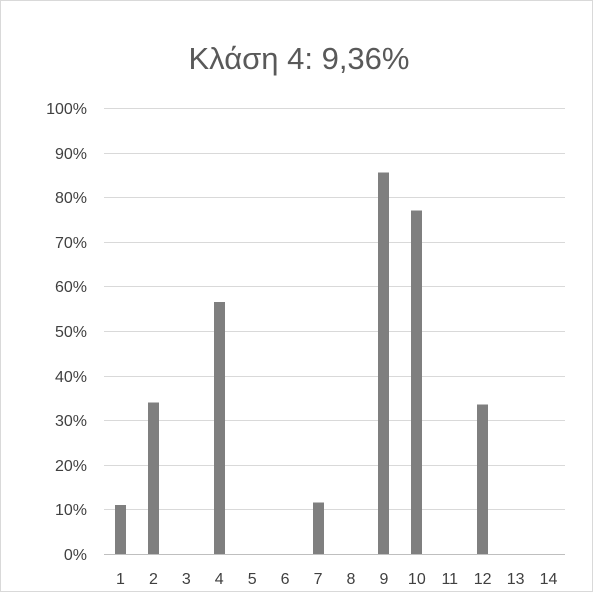 The image size is (593, 593). Describe the element at coordinates (71, 243) in the screenshot. I see `y-tick-label: 70%` at that location.